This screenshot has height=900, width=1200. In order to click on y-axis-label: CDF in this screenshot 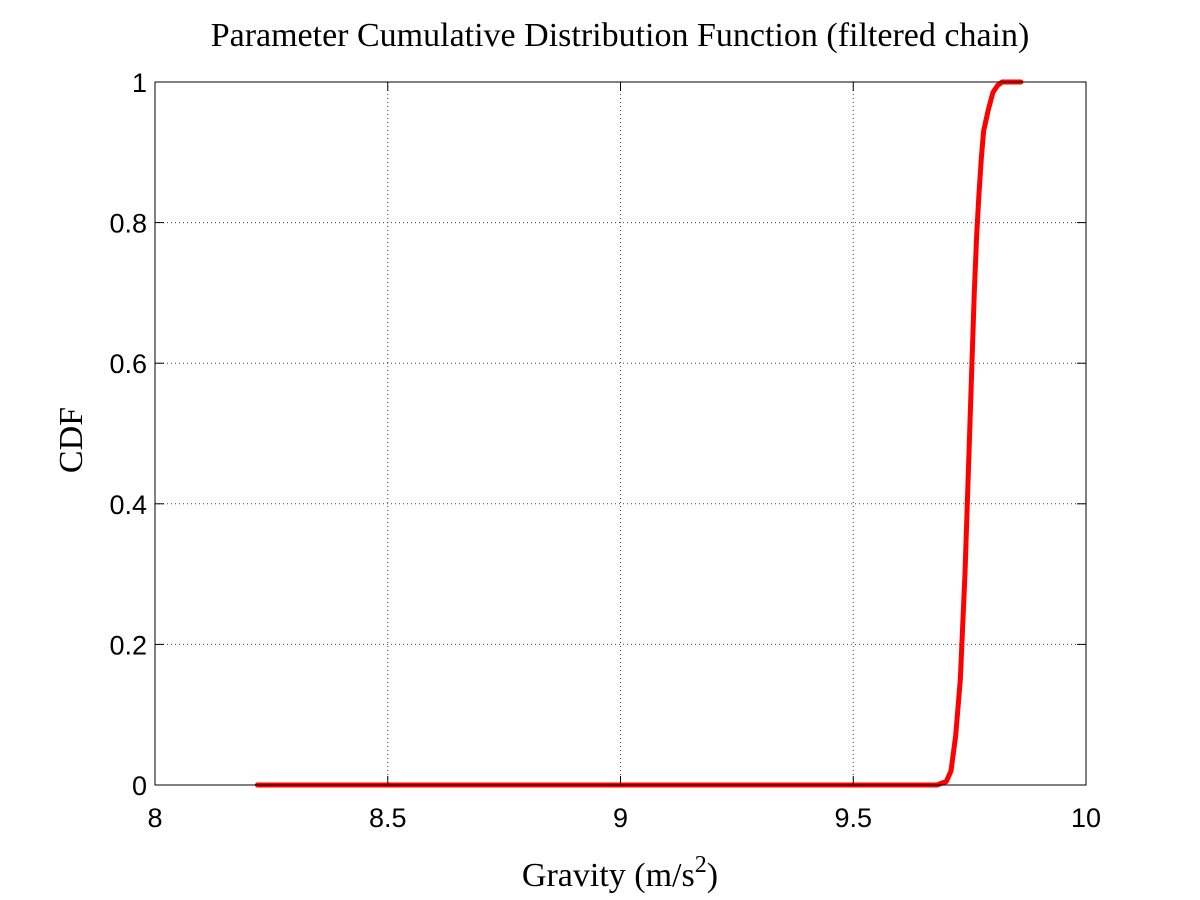, I will do `click(71, 440)`.